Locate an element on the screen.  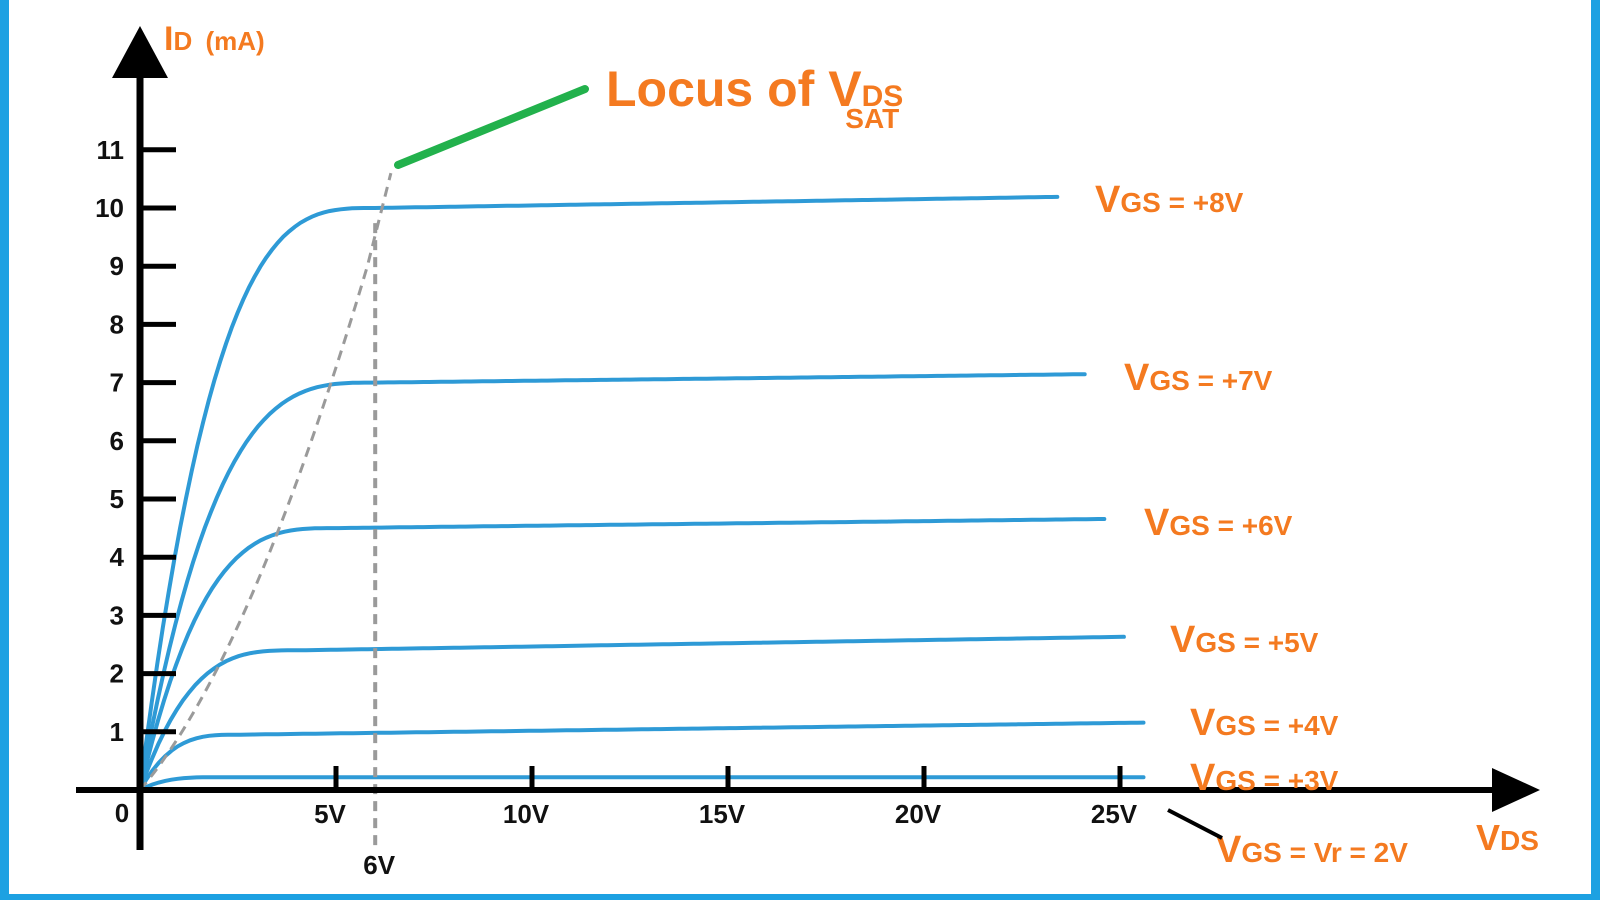
series-label-6: VGS = +3V is located at coordinates (1264, 778).